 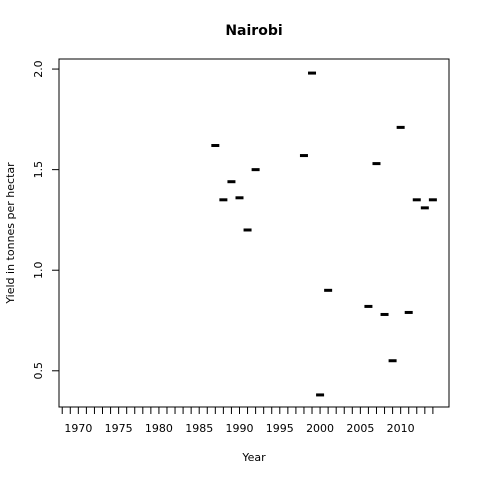 I want to click on x-tick-label: 1975, so click(x=119, y=428).